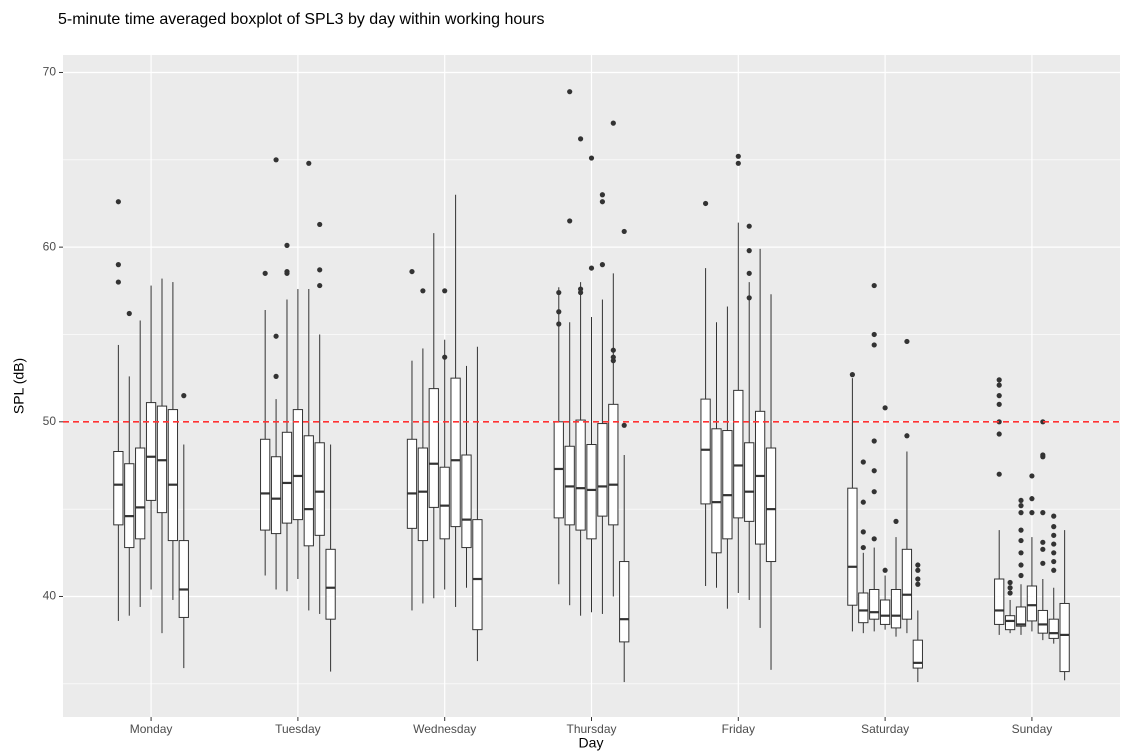 This screenshot has height=753, width=1125. What do you see at coordinates (151, 729) in the screenshot?
I see `x-tick-label: Monday` at bounding box center [151, 729].